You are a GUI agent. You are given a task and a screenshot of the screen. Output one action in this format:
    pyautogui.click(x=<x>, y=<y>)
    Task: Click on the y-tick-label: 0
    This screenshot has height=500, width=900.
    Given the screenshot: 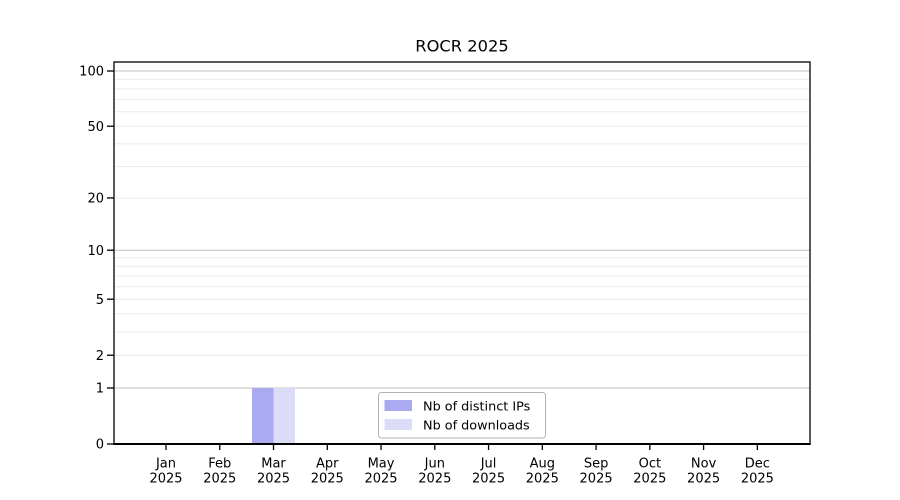 What is the action you would take?
    pyautogui.click(x=100, y=445)
    